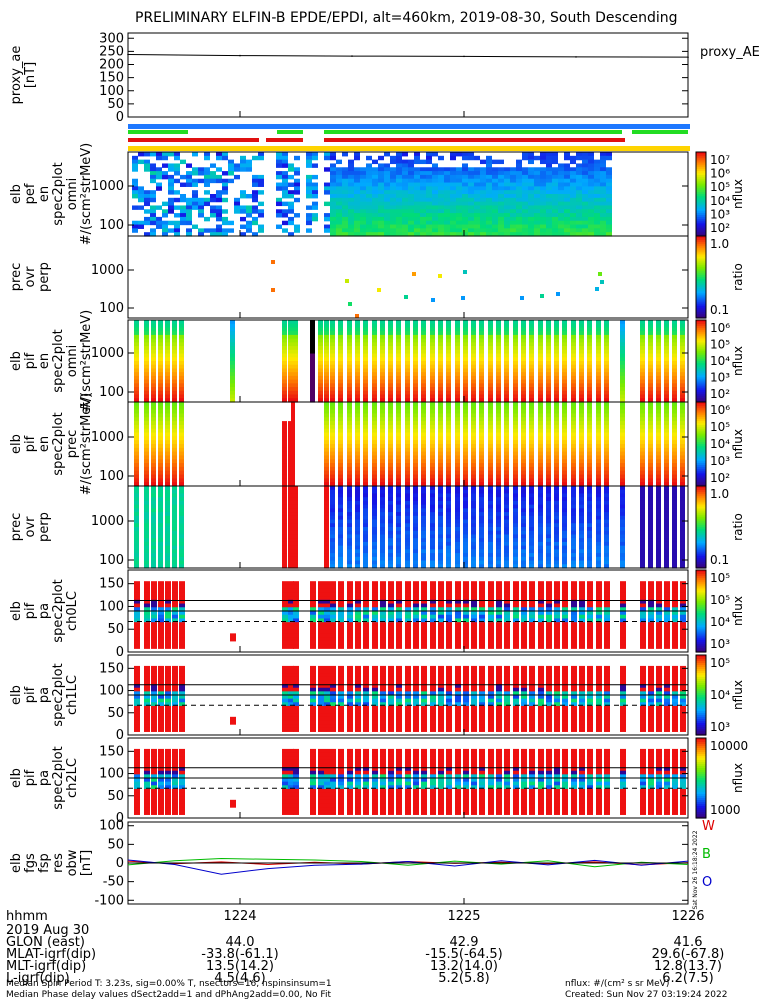  Describe the element at coordinates (738, 277) in the screenshot. I see `prec-e-colorbar-label: ratio` at that location.